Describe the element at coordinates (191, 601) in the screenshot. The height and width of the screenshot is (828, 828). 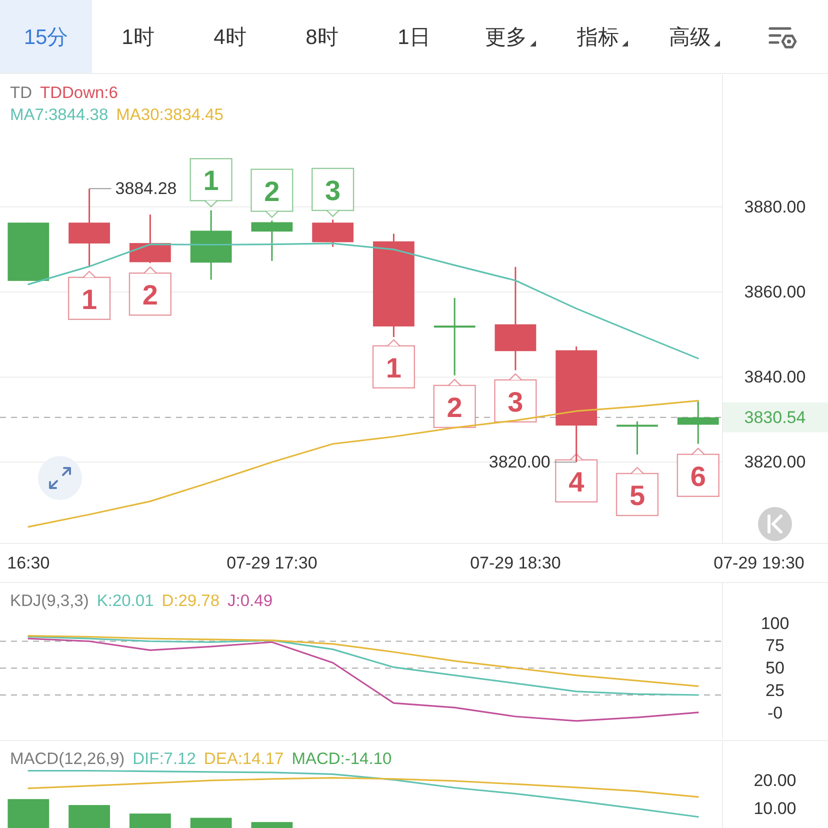
I see `series-label: D:29.78` at that location.